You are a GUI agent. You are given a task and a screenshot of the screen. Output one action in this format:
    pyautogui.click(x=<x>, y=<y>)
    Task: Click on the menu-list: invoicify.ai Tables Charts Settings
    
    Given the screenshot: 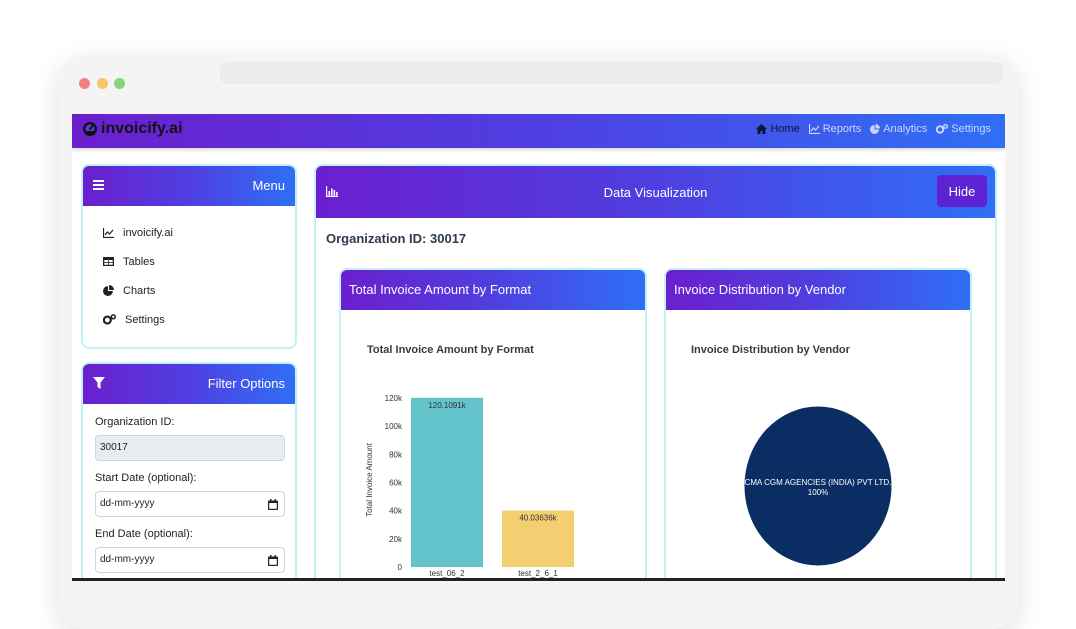 What is the action you would take?
    pyautogui.click(x=189, y=270)
    